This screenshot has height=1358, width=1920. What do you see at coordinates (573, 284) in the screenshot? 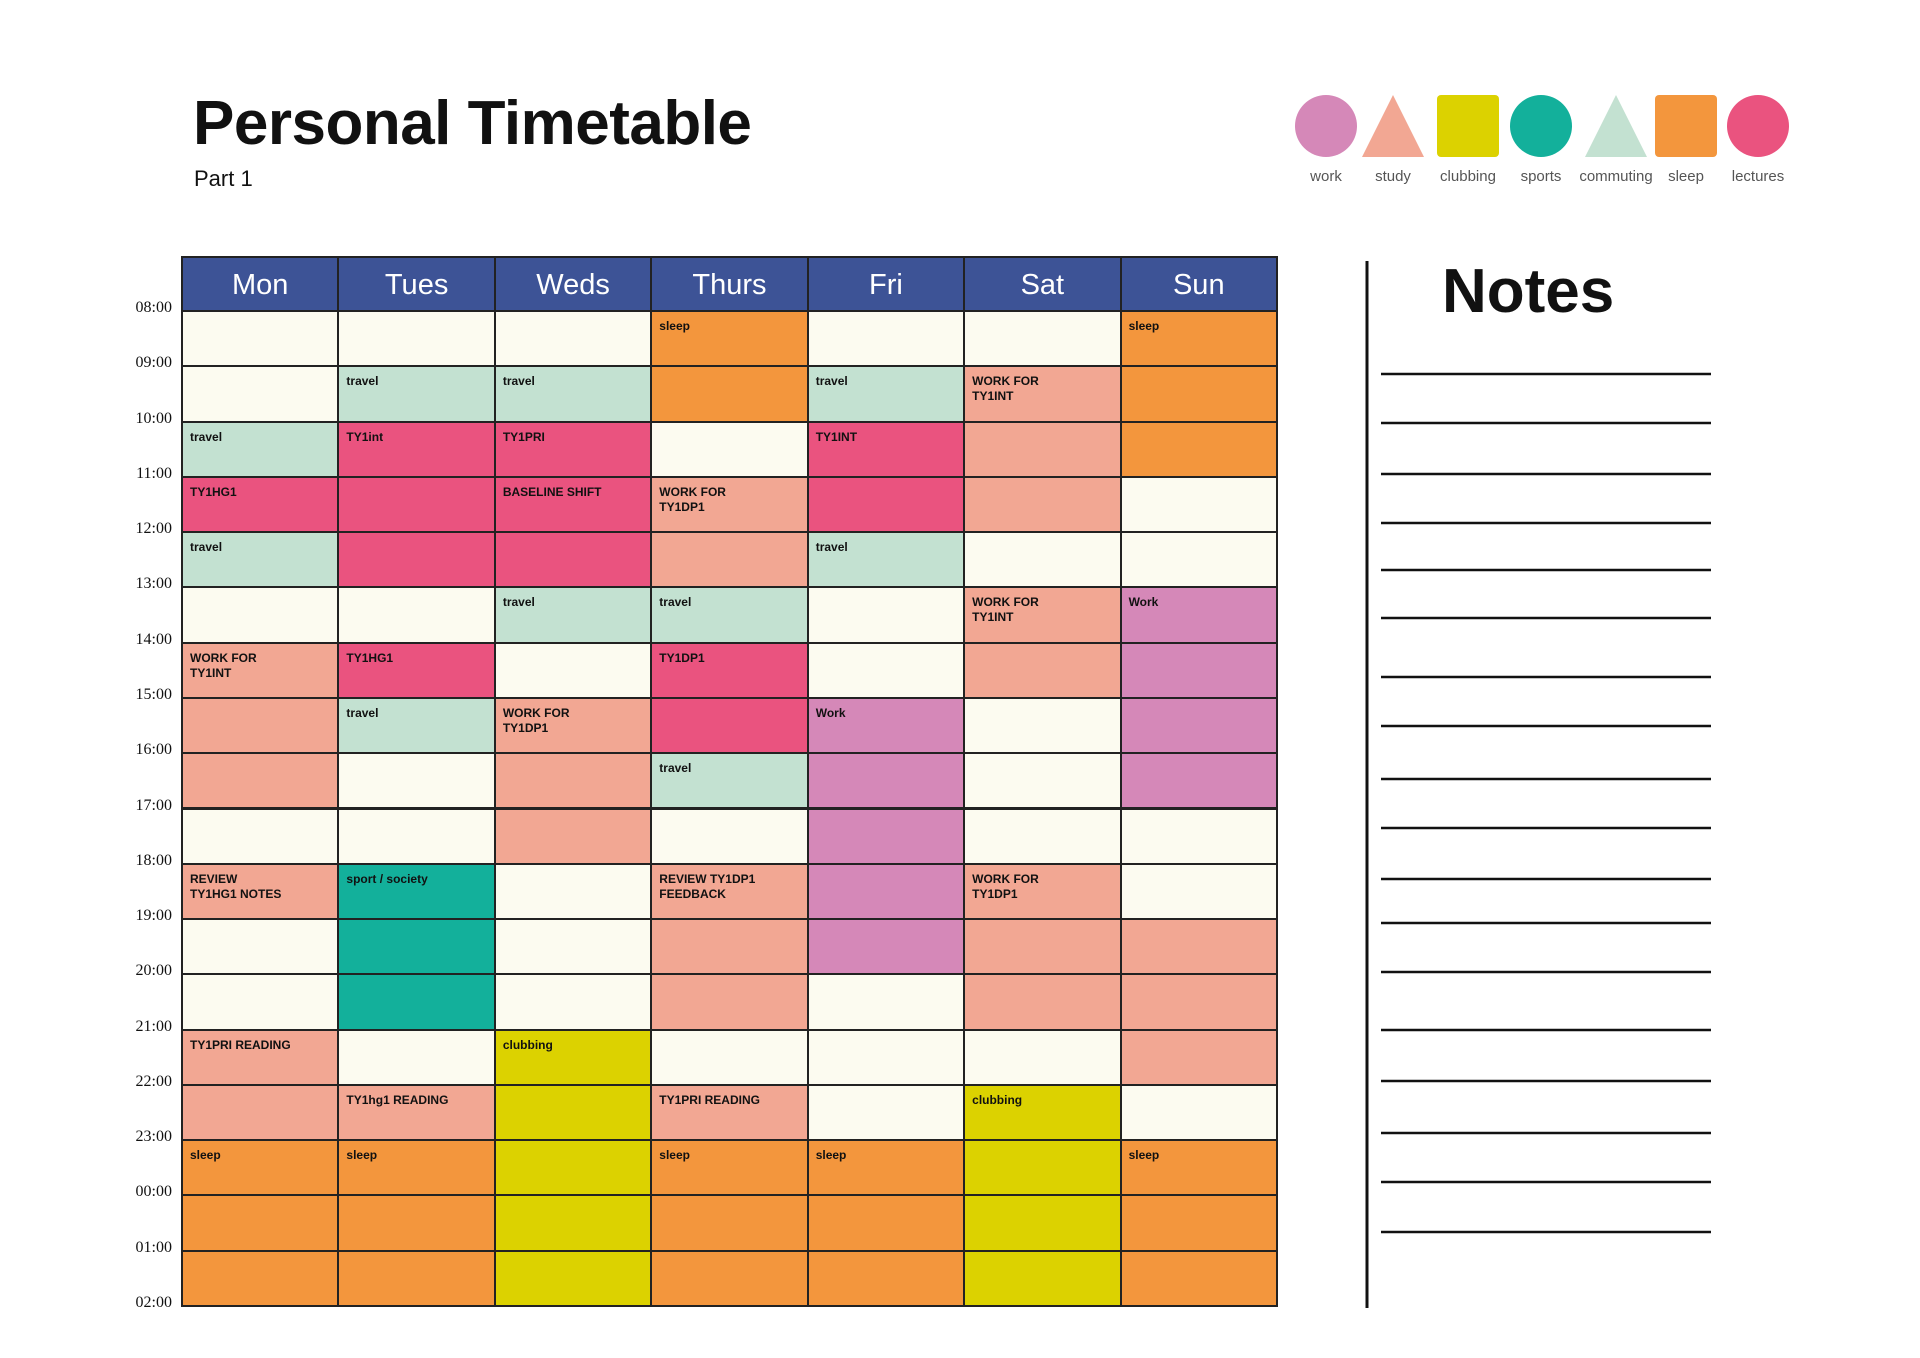
I see `day-header: Weds` at bounding box center [573, 284].